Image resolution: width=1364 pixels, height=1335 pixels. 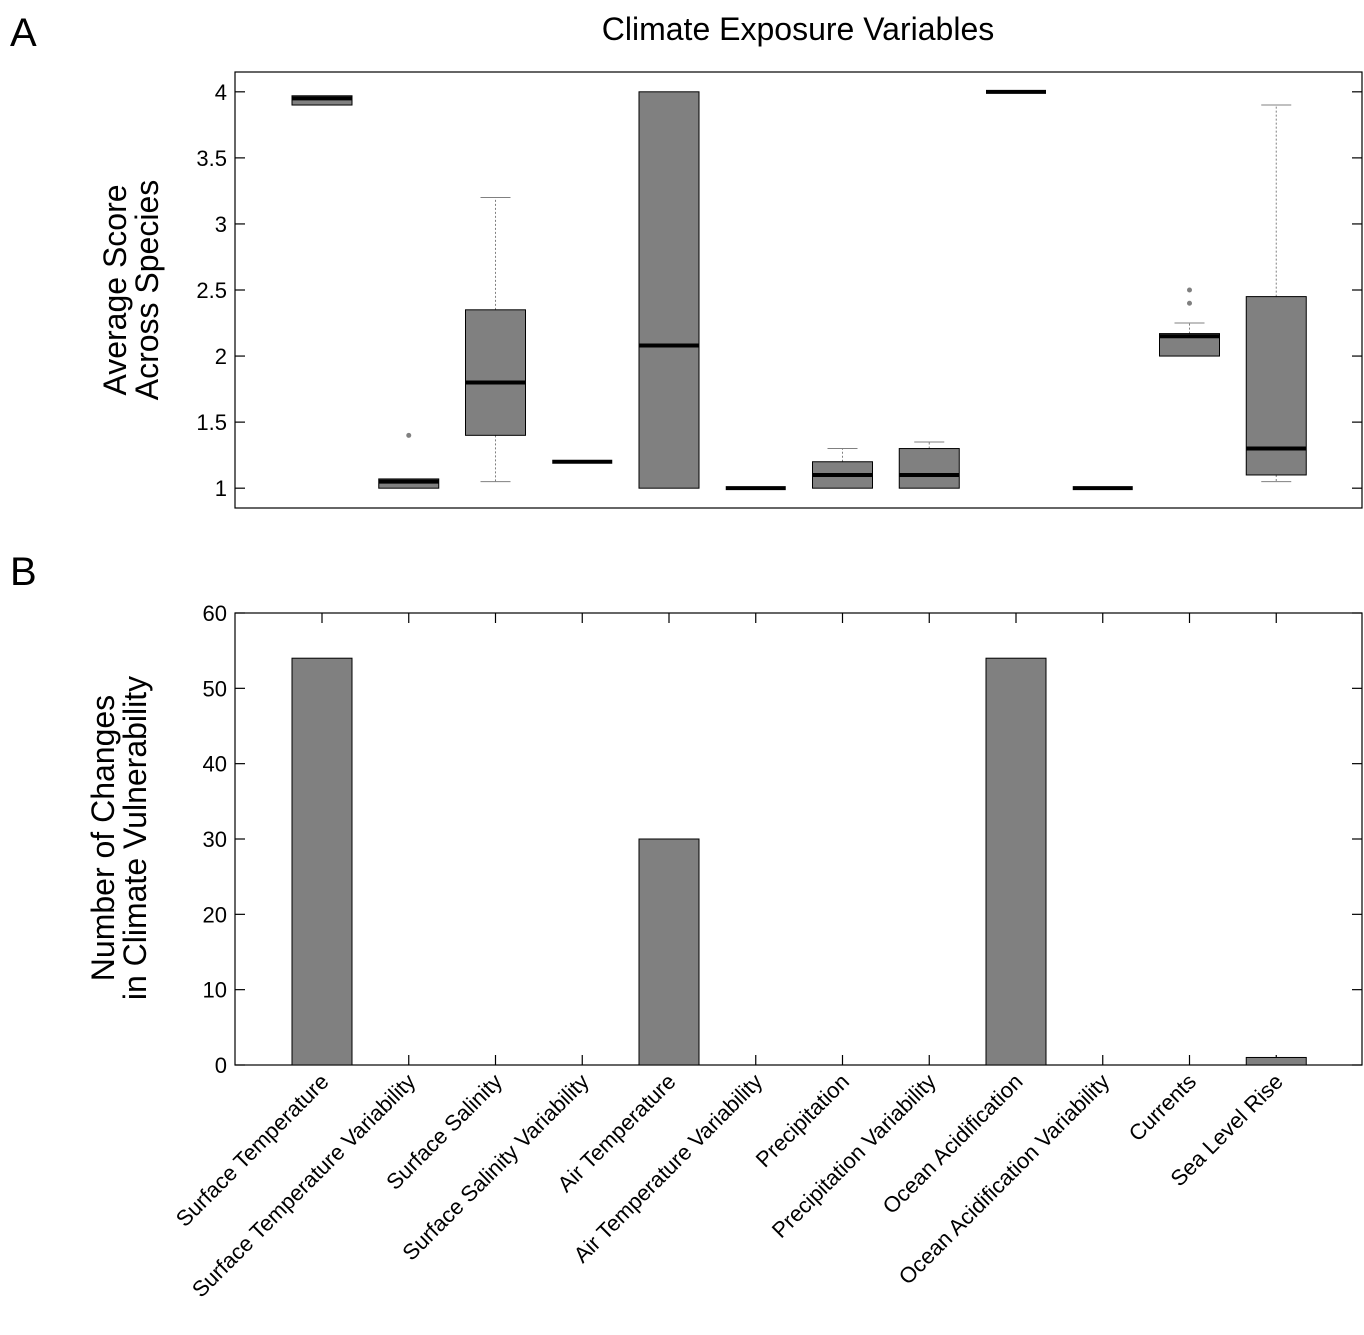 I want to click on panel-a-ytick-label: 4, so click(x=221, y=92).